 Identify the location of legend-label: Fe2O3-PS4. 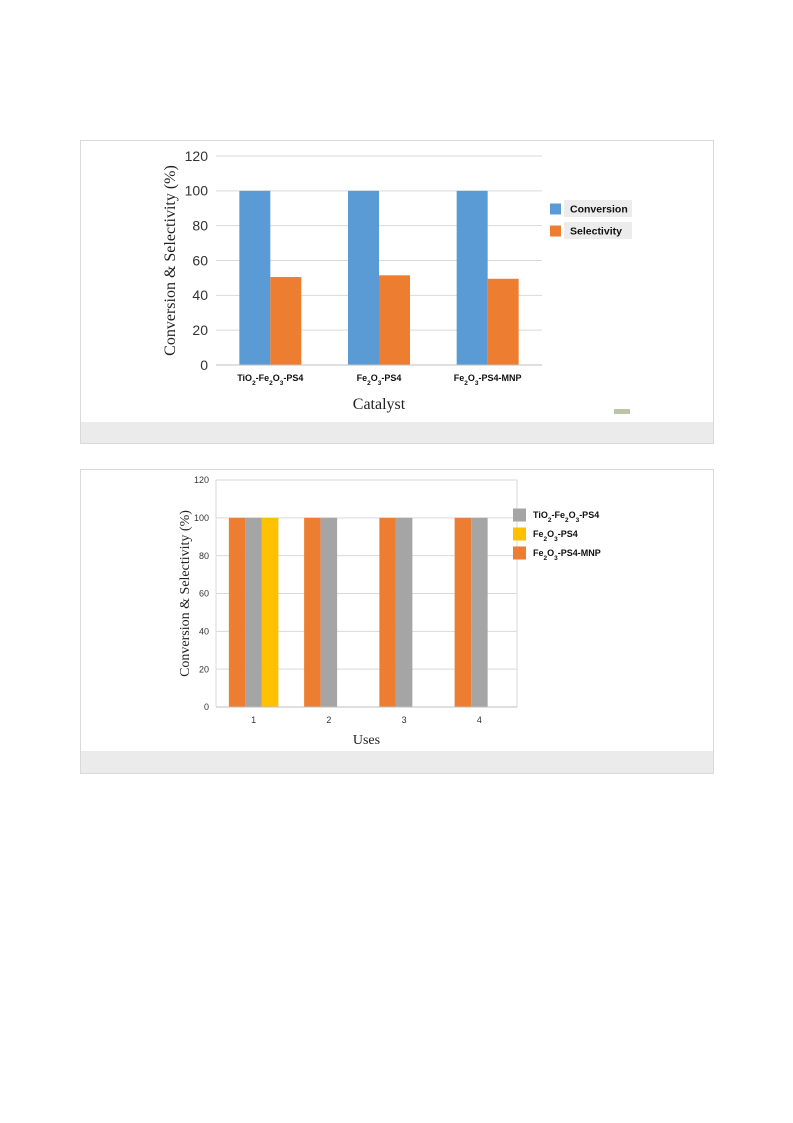
(555, 536).